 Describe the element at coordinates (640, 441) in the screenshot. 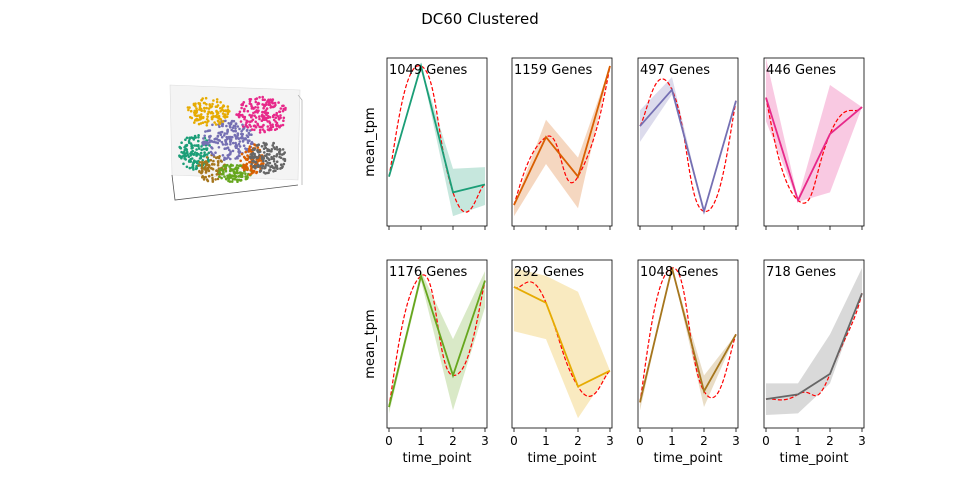

I see `x-tick-label: 0` at that location.